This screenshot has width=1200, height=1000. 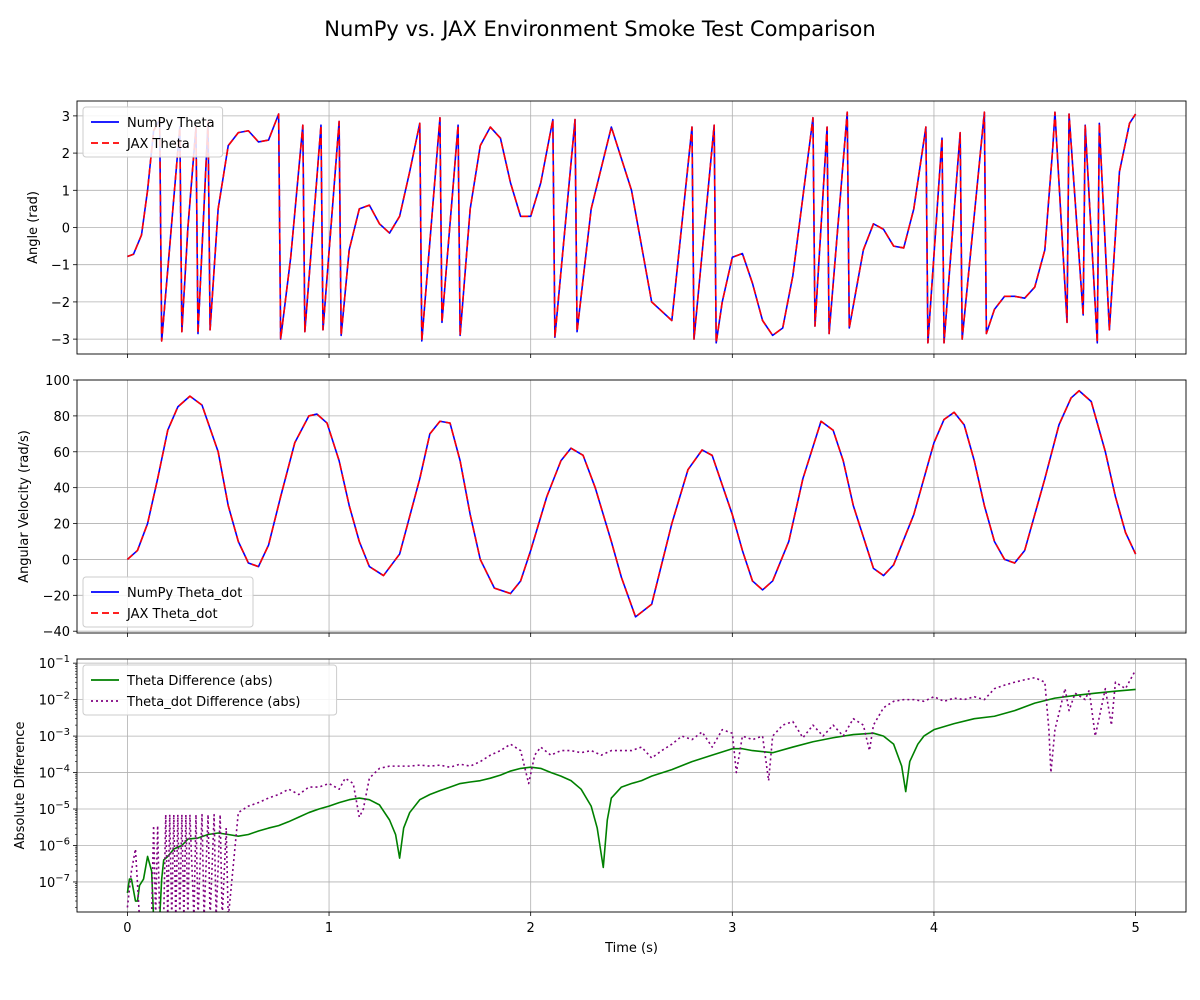 What do you see at coordinates (184, 593) in the screenshot?
I see `legend-label: NumPy Theta_dot` at bounding box center [184, 593].